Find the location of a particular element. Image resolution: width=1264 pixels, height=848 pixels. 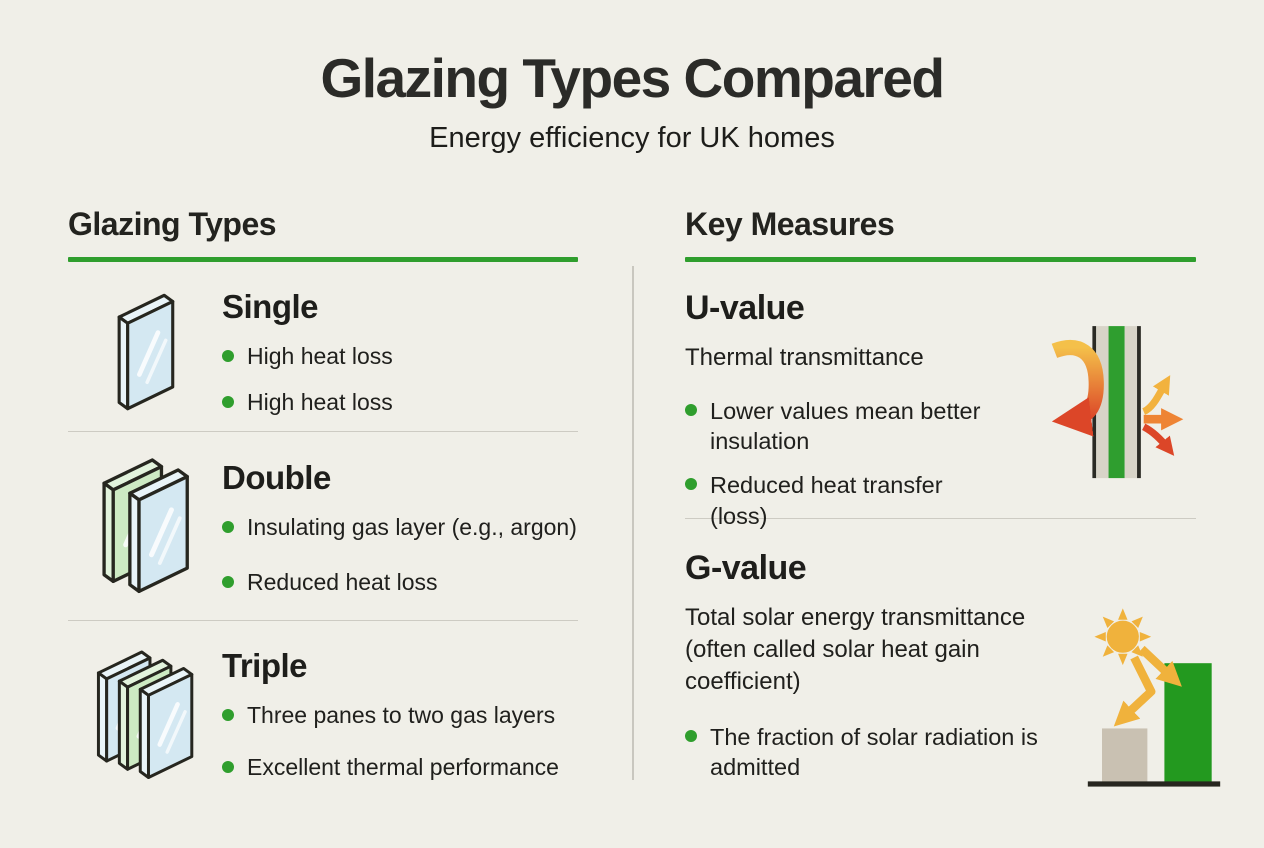

bullet-text: Reduced heat transfer (loss) is located at coordinates (826, 500).